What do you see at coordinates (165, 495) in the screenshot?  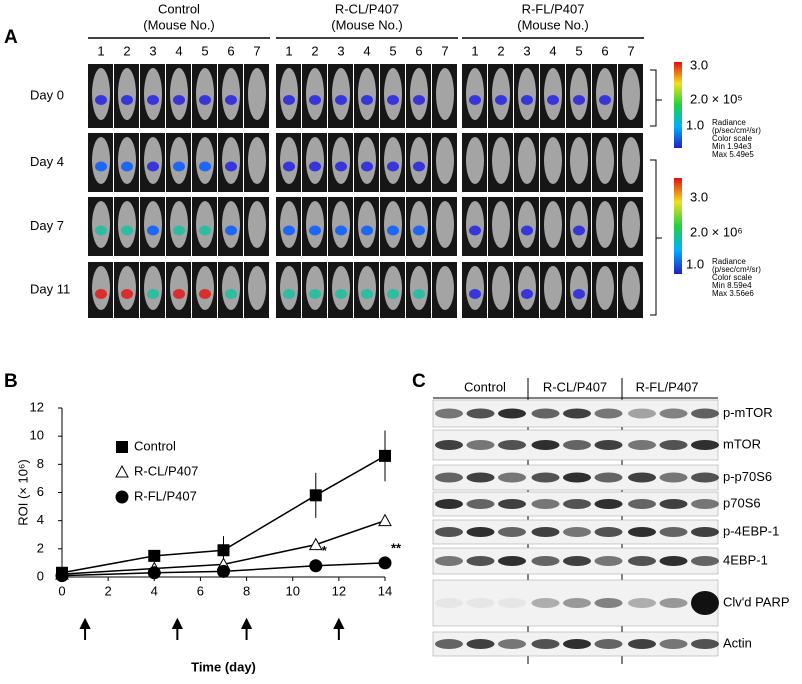 I see `legend-label: R-FL/P407` at bounding box center [165, 495].